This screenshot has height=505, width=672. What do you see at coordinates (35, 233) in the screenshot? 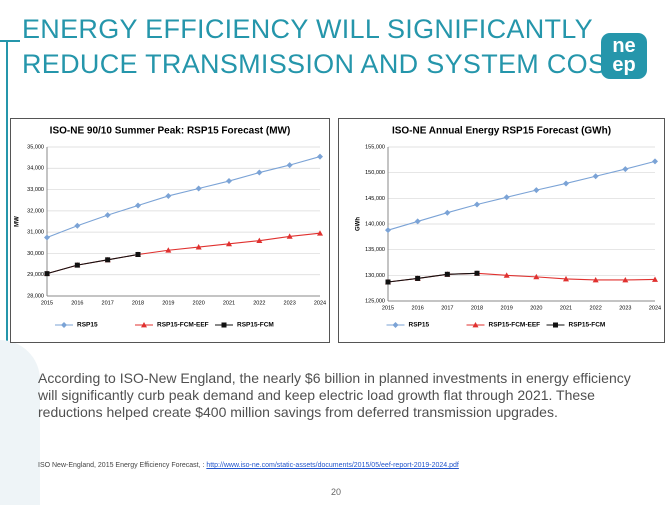
I see `y-tick-label: 31,000` at bounding box center [35, 233].